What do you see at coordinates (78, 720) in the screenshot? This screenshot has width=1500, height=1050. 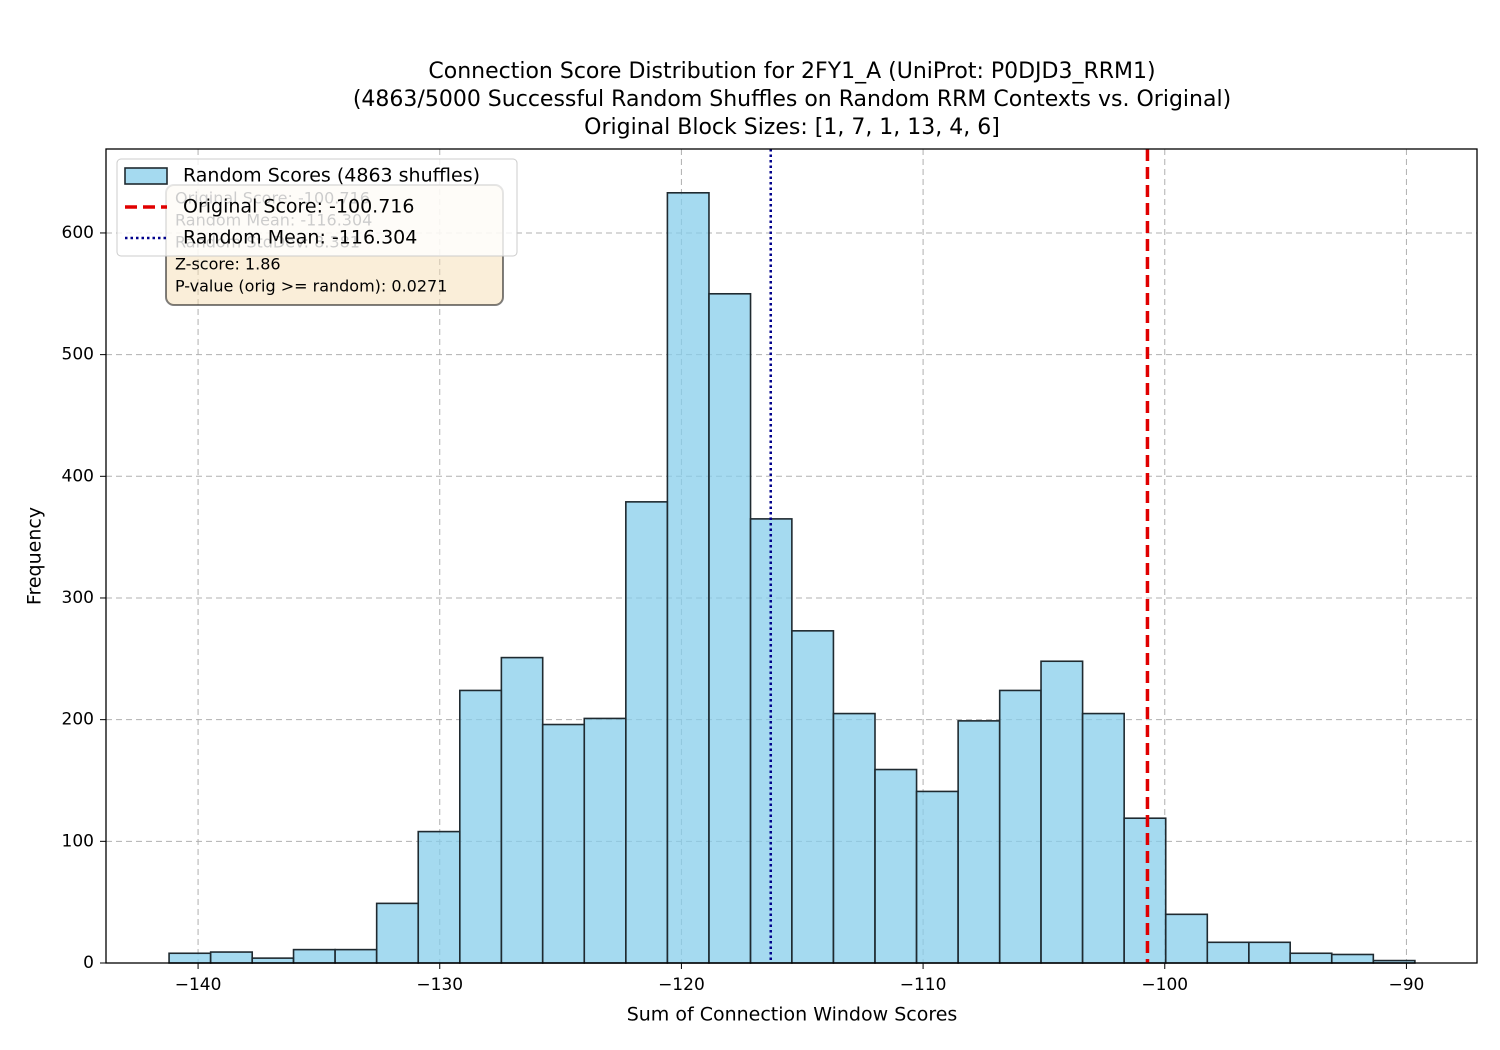 I see `y-tick-label: 200` at bounding box center [78, 720].